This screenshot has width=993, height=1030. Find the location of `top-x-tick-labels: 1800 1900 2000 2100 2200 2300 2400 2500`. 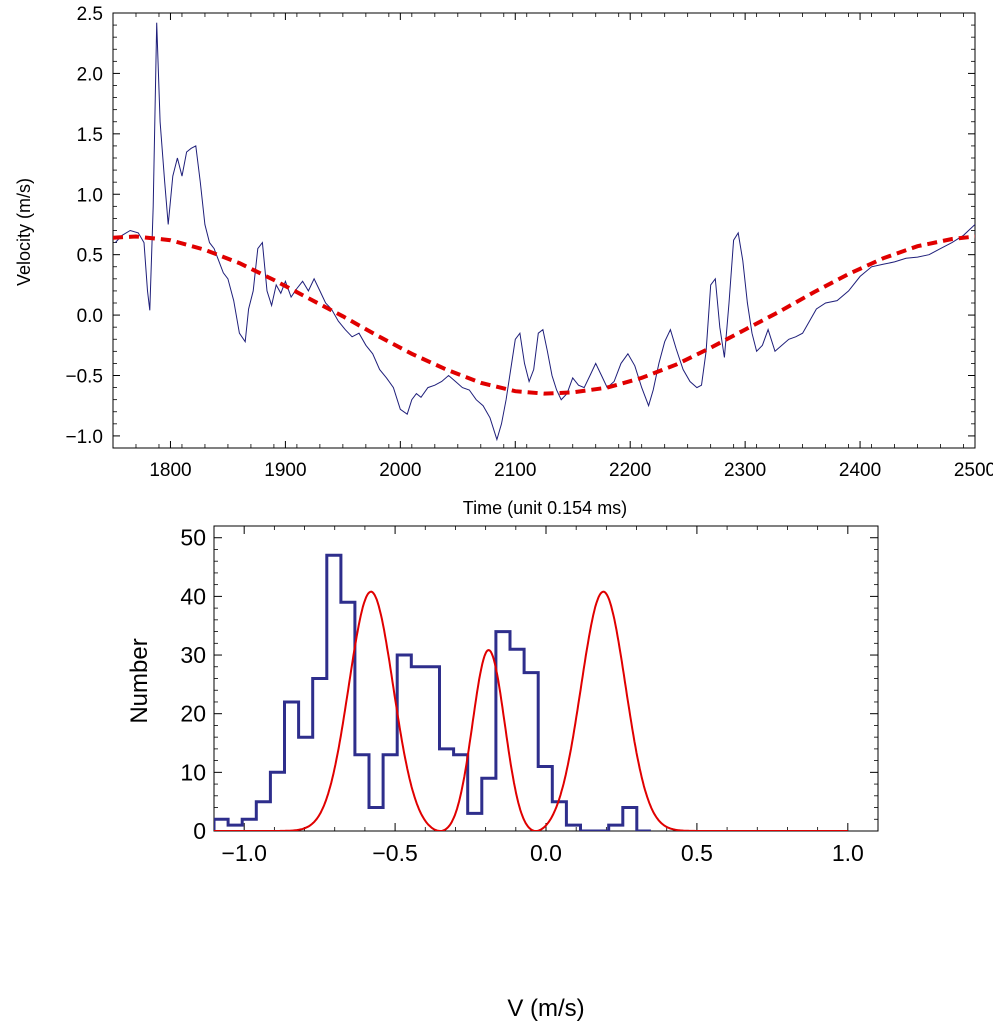

top-x-tick-labels: 1800 1900 2000 2100 2200 2300 2400 2500 is located at coordinates (571, 470).